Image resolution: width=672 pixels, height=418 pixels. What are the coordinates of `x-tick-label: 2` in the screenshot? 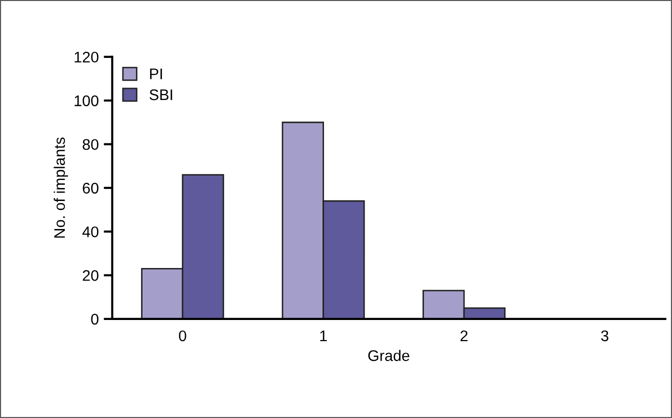 It's located at (464, 336).